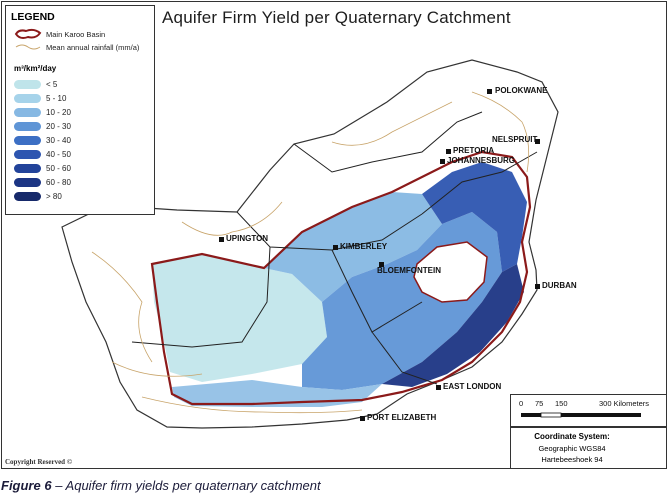  What do you see at coordinates (58, 182) in the screenshot?
I see `legend-class-label-7: 60 - 80` at bounding box center [58, 182].